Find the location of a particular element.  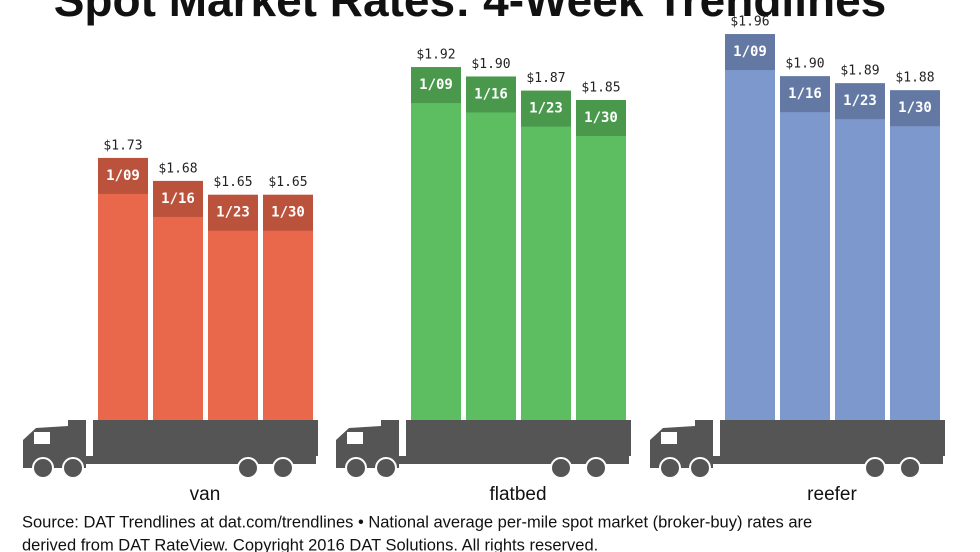

value-label: $1.73 is located at coordinates (122, 145).